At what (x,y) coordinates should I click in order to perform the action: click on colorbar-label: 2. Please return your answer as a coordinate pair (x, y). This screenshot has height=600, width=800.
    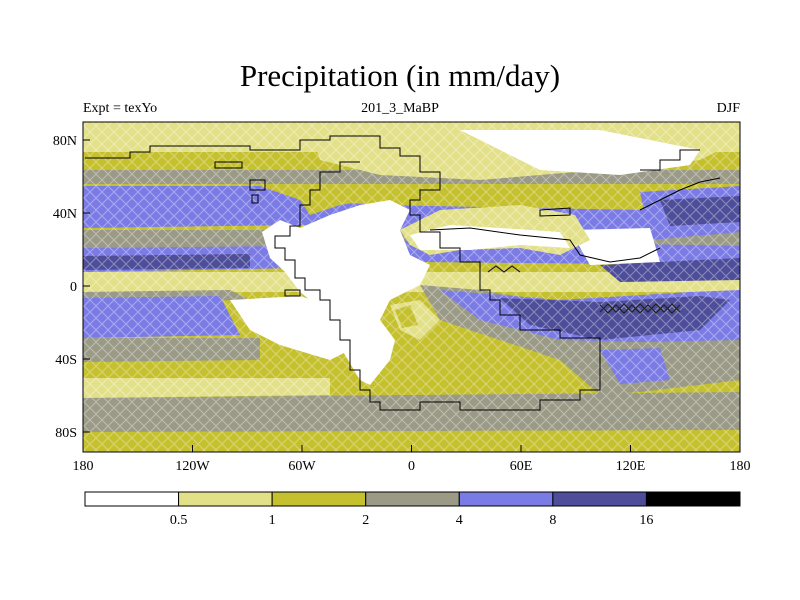
    Looking at the image, I should click on (365, 520).